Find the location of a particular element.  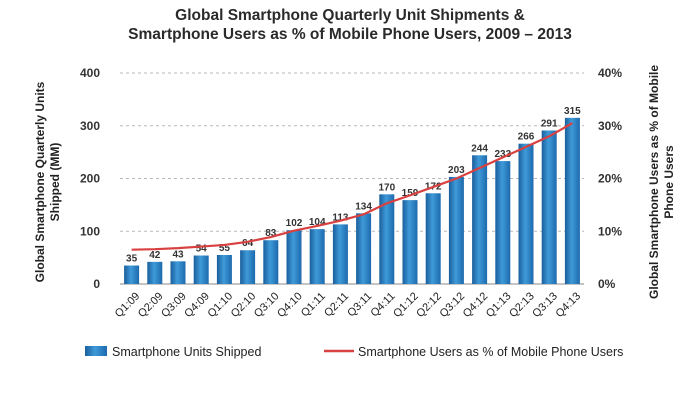

x-tick-label: Q3:10 is located at coordinates (267, 305).